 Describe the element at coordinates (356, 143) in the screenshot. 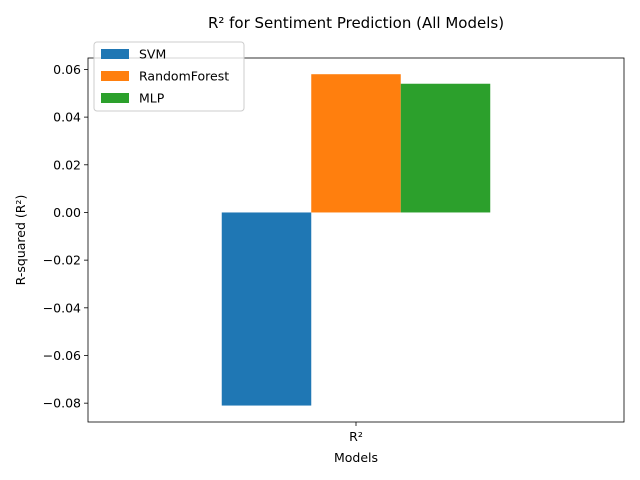

I see `bar-randomforest` at that location.